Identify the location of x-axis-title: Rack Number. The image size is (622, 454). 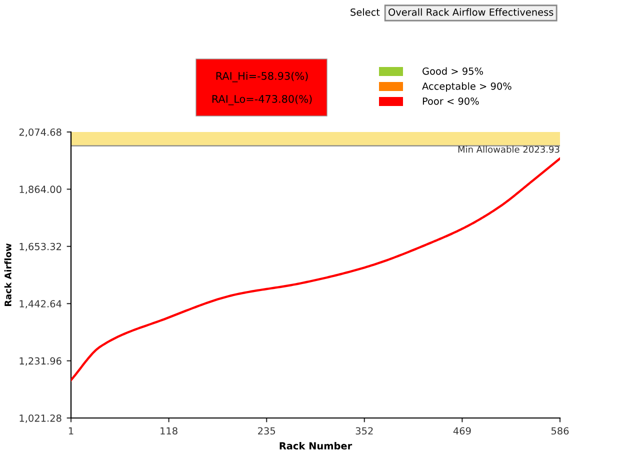
(316, 446).